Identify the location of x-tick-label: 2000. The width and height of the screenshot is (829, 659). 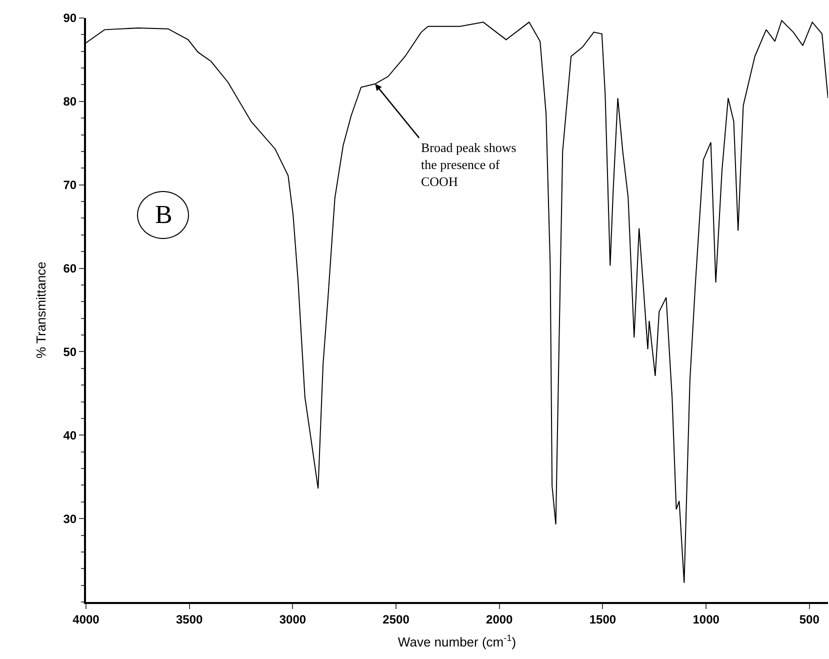
(500, 619).